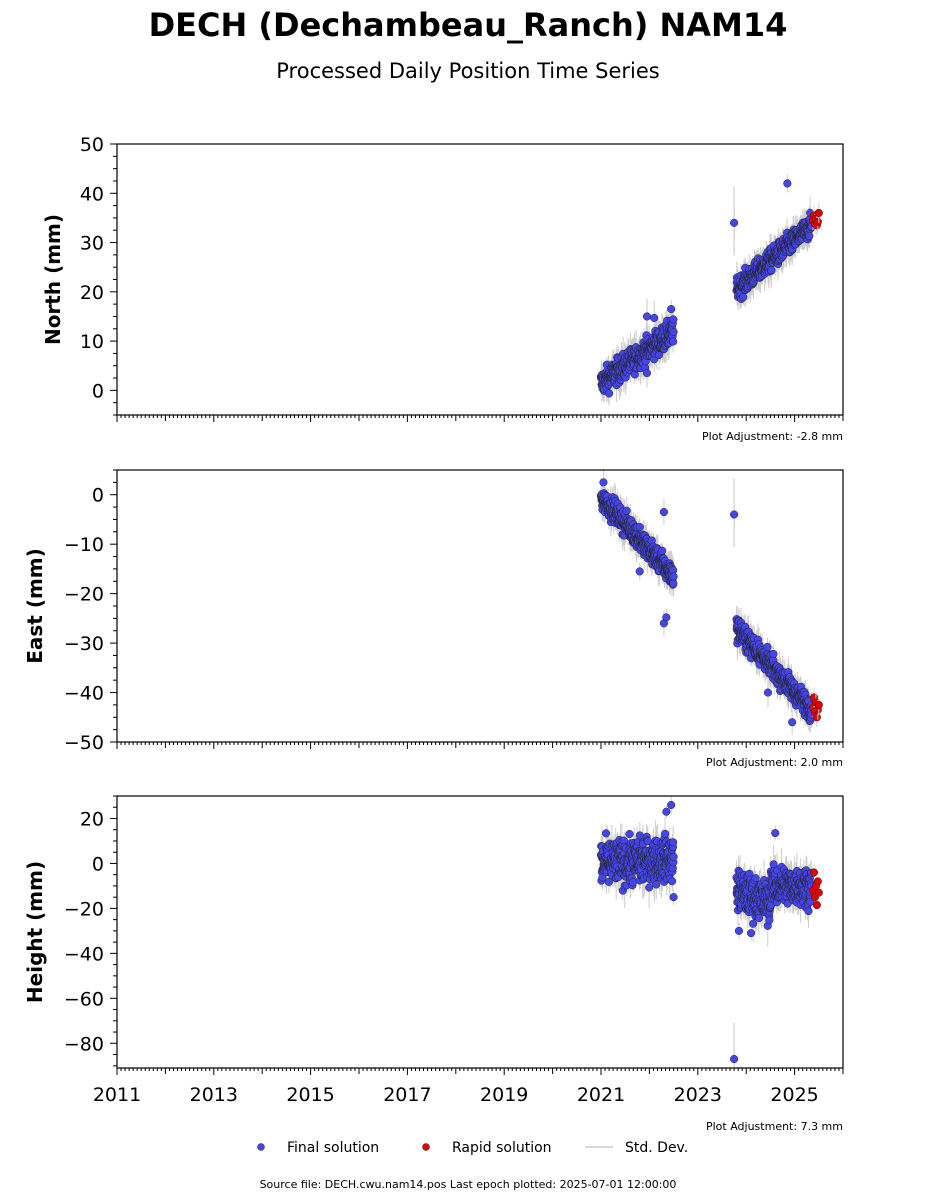 The image size is (937, 1200). What do you see at coordinates (84, 644) in the screenshot?
I see `y-tick-label: −30` at bounding box center [84, 644].